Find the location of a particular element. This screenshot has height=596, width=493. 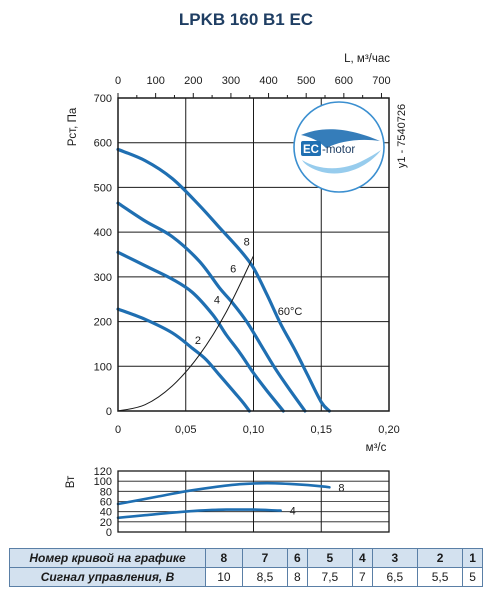

top-tick-label: 600 is located at coordinates (344, 81).